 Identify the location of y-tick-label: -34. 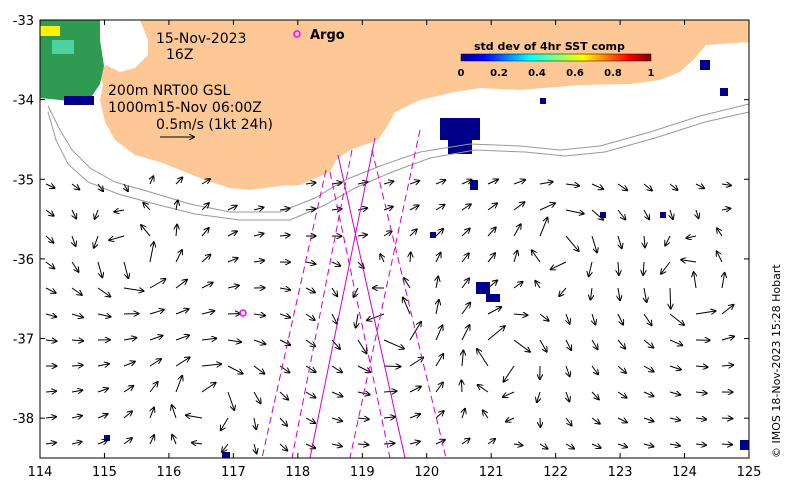
(23, 101).